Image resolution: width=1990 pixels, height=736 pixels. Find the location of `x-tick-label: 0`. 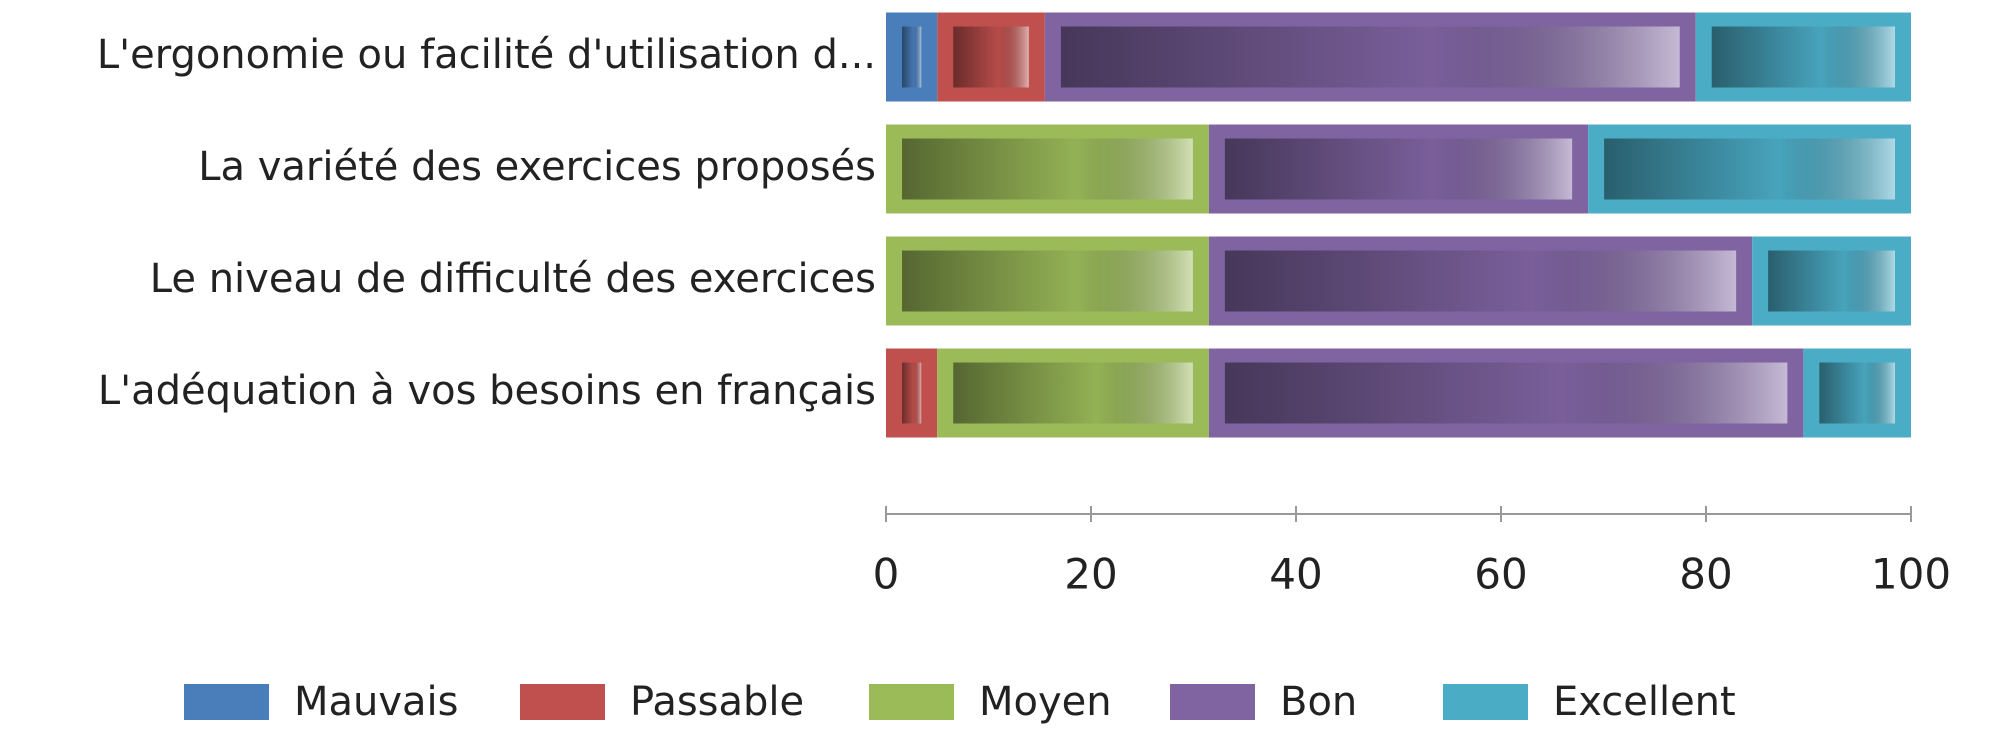

x-tick-label: 0 is located at coordinates (886, 574).